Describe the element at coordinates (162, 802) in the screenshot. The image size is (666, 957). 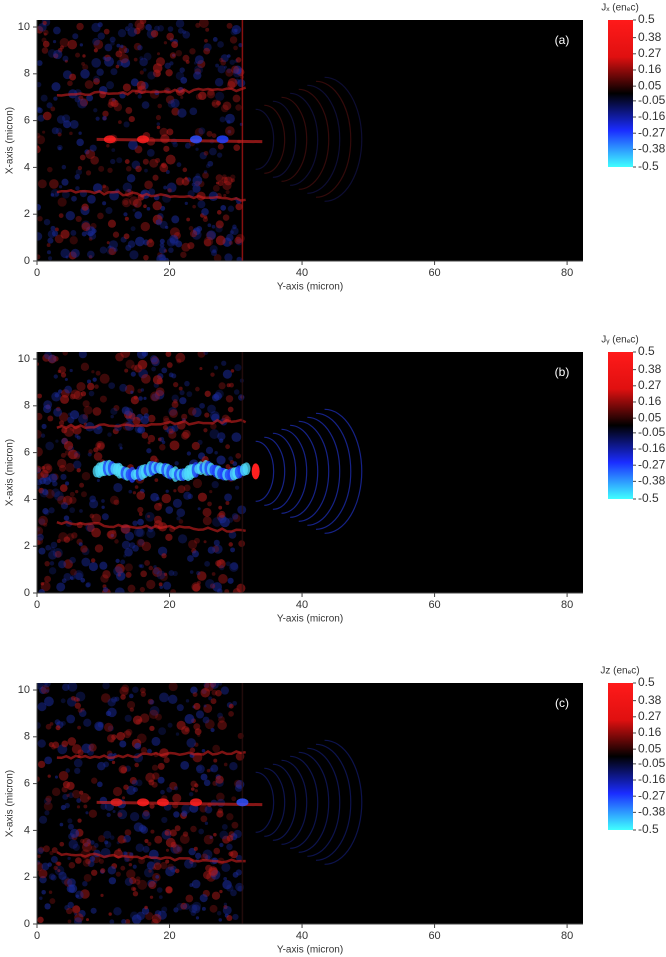
I see `streak-blob` at that location.